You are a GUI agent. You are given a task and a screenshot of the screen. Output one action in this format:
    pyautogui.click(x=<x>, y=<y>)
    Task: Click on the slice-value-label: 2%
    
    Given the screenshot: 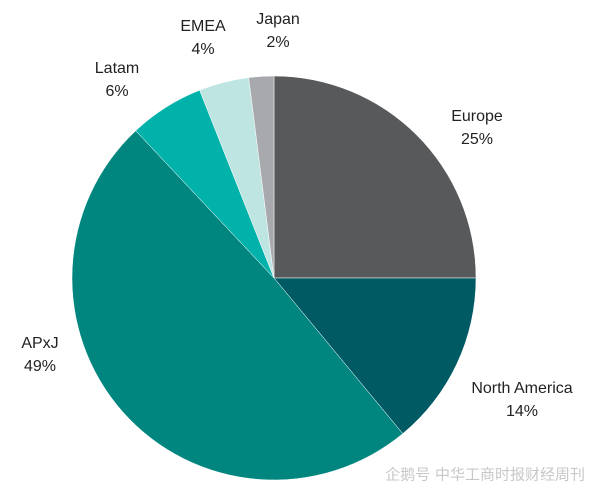 What is the action you would take?
    pyautogui.click(x=277, y=42)
    